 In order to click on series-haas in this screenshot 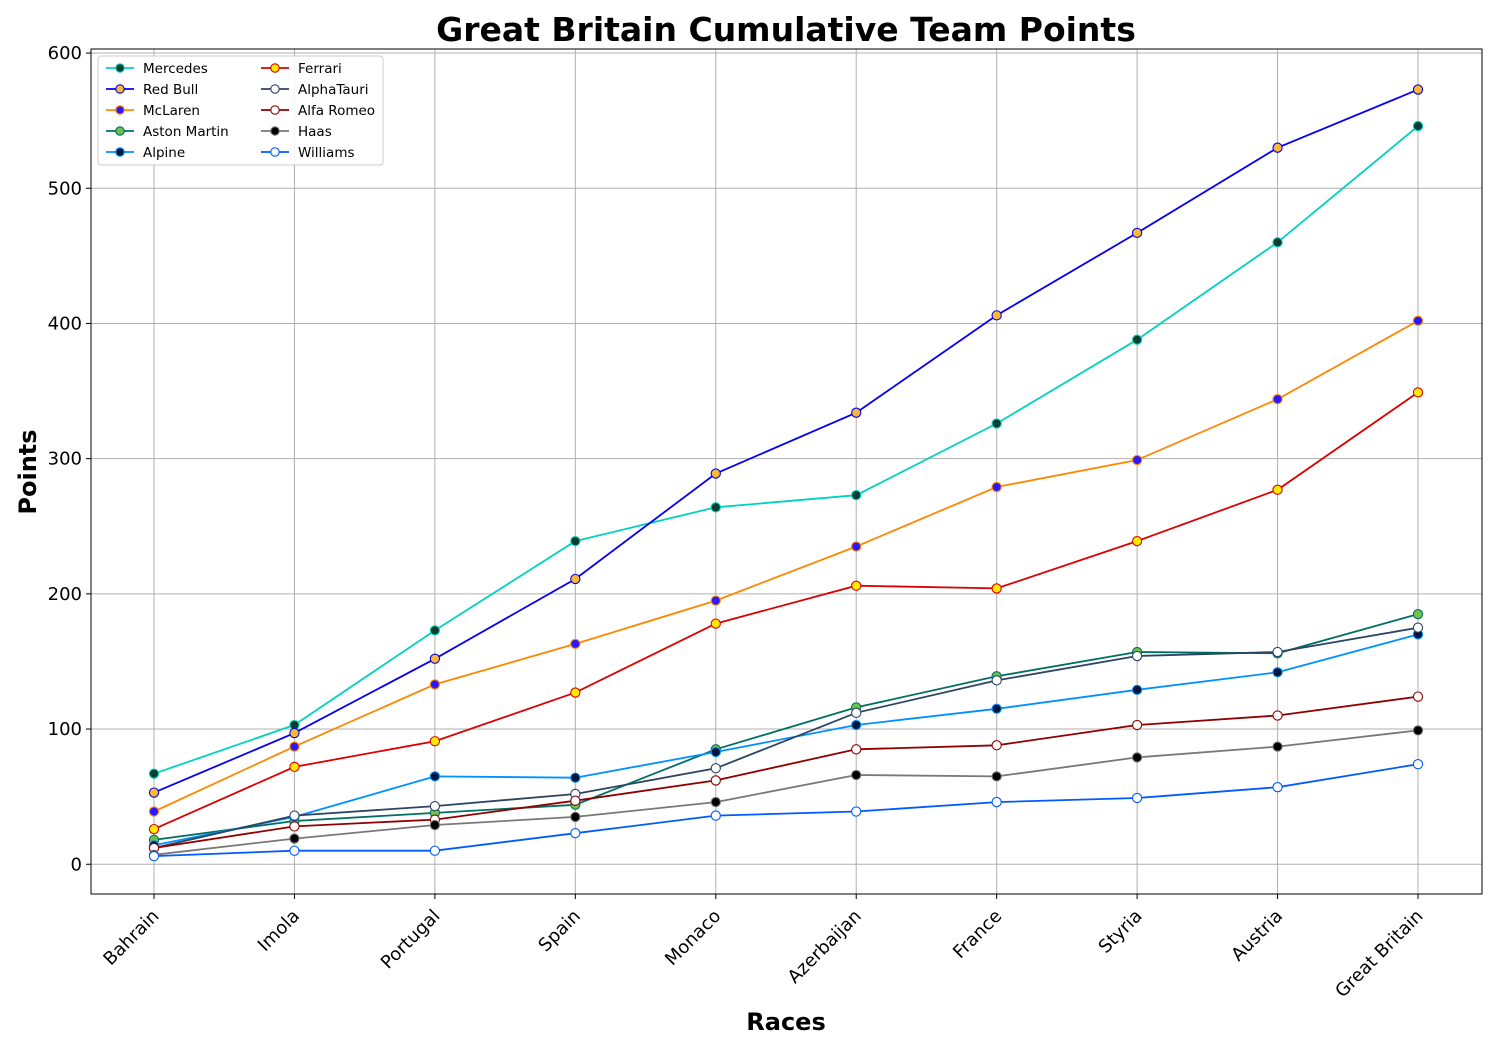, I will do `click(786, 792)`.